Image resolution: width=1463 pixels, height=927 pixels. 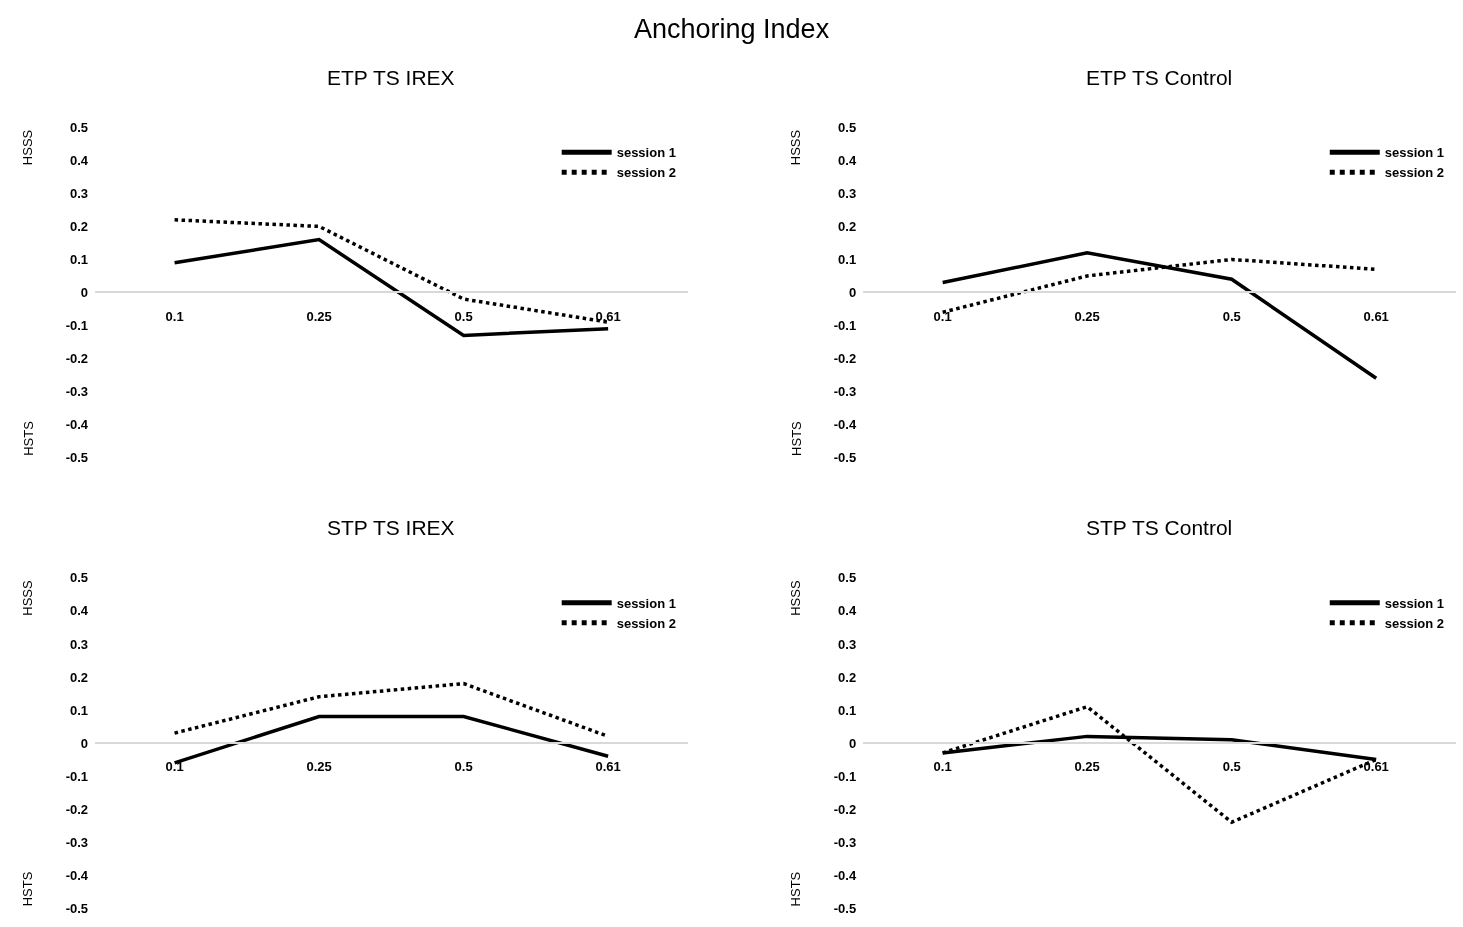 I want to click on chart-title: ETP TS Control, so click(x=1159, y=77).